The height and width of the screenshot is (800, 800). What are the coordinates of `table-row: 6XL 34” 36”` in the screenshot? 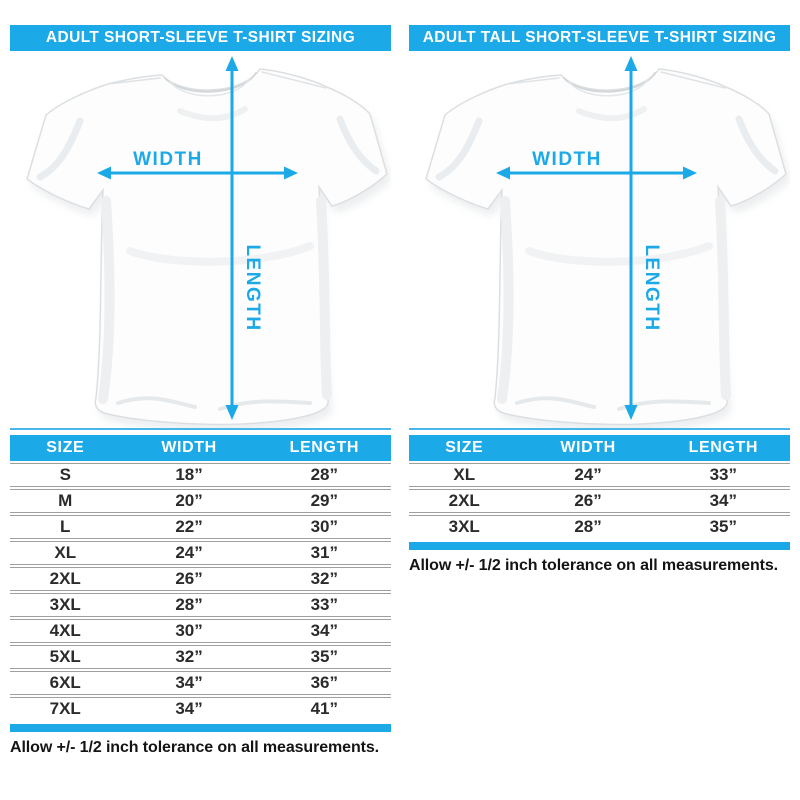 It's located at (200, 683).